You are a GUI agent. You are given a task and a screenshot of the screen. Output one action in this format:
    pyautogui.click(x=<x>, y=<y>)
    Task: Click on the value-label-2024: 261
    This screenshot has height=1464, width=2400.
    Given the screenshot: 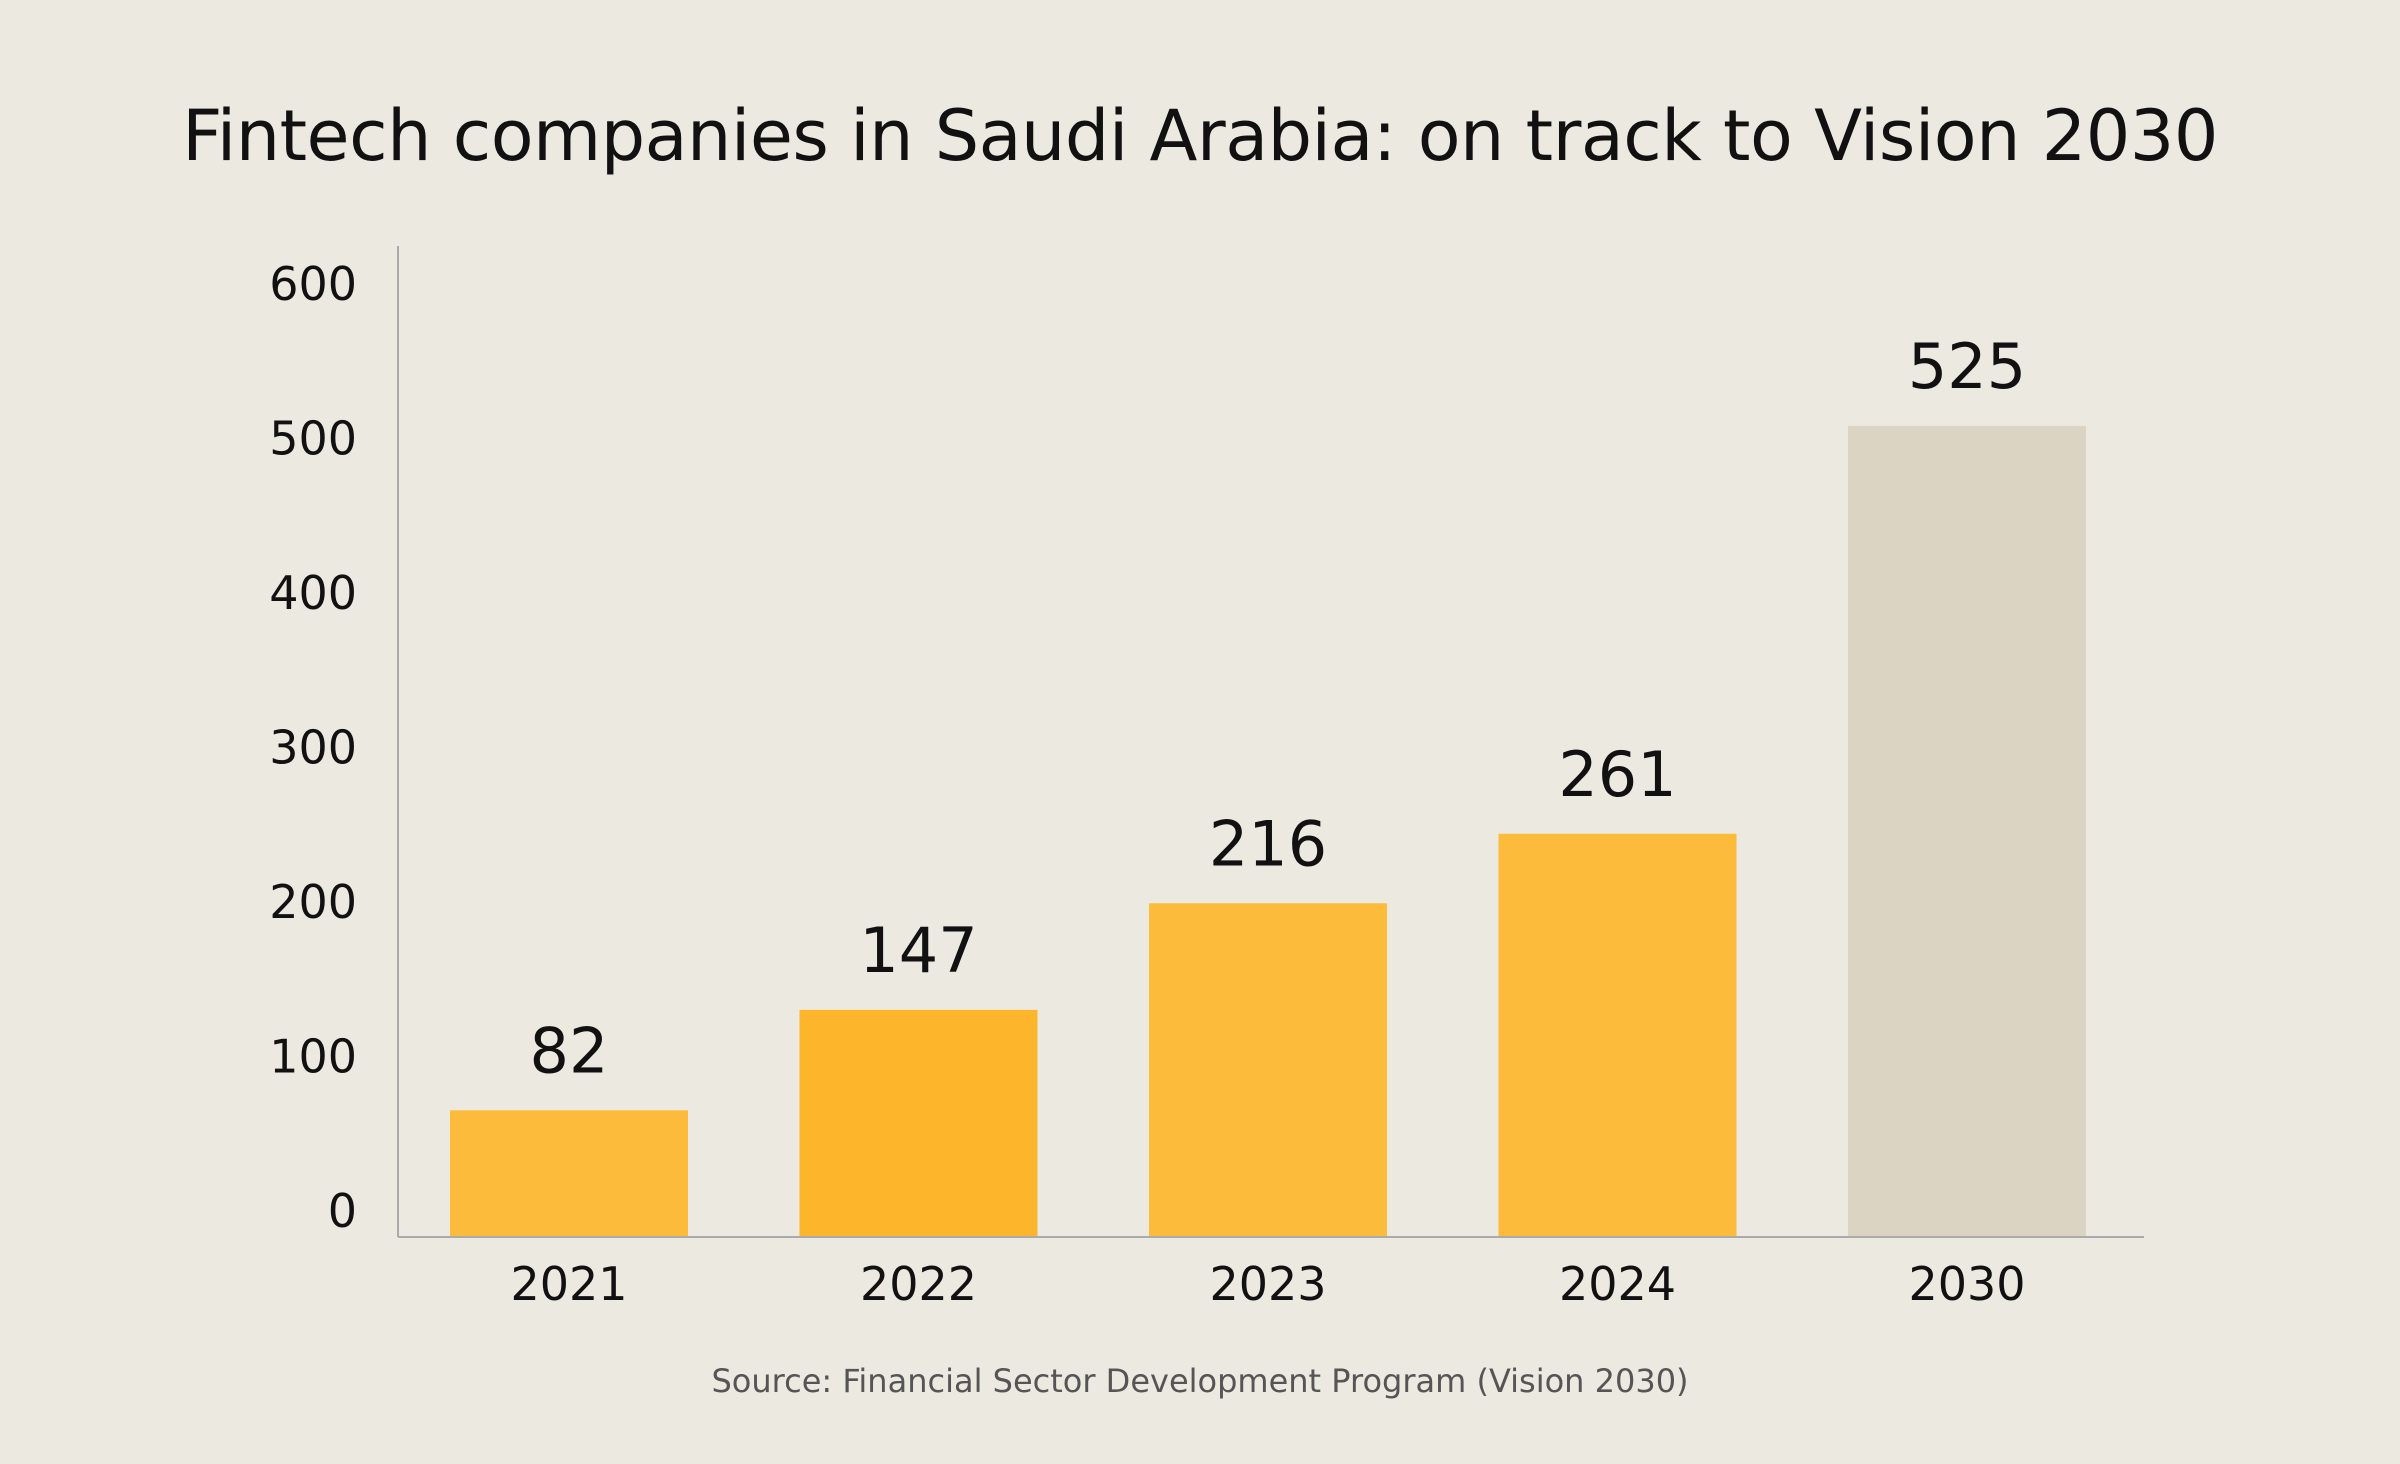 What is the action you would take?
    pyautogui.click(x=1617, y=774)
    